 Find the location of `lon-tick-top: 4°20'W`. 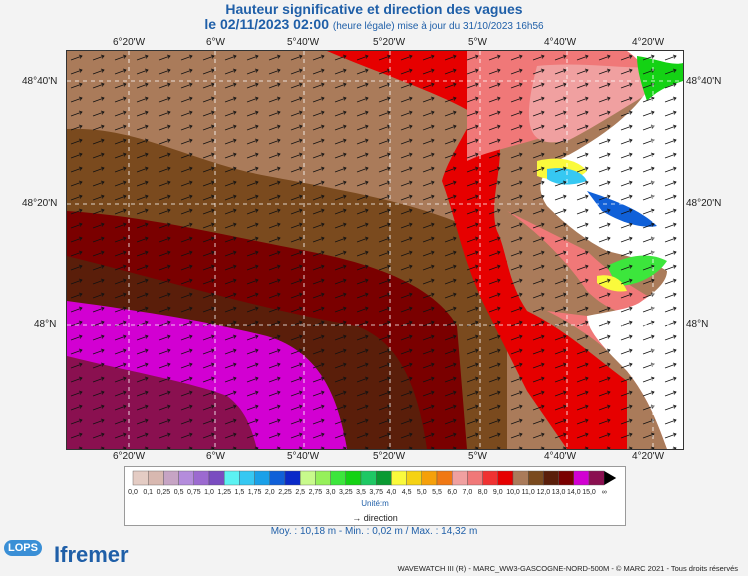

lon-tick-top: 4°20'W is located at coordinates (648, 42).